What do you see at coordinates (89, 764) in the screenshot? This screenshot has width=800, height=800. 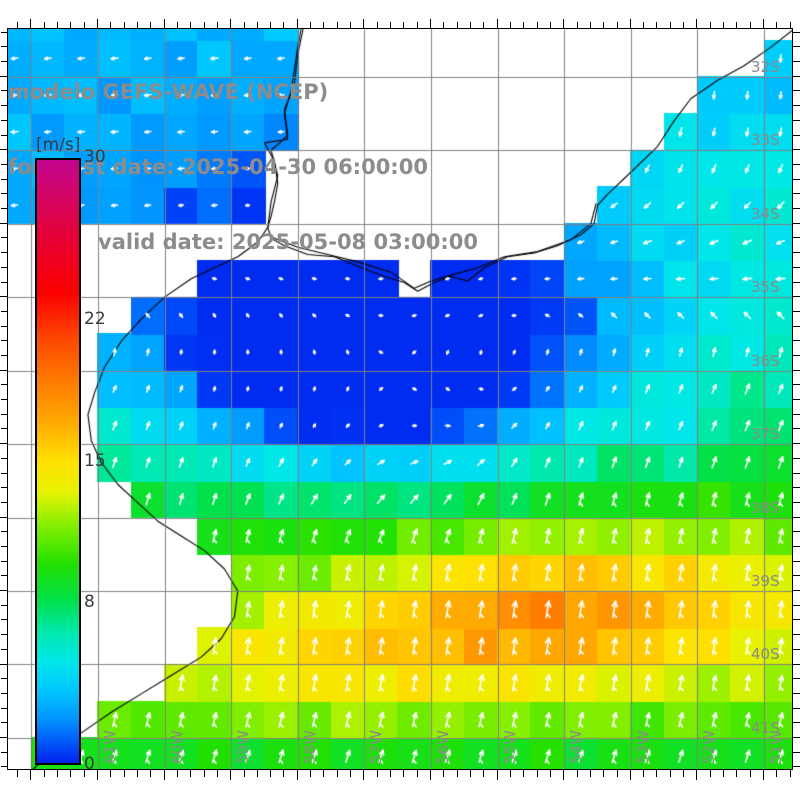 I see `colorbar-tick-0: 0` at bounding box center [89, 764].